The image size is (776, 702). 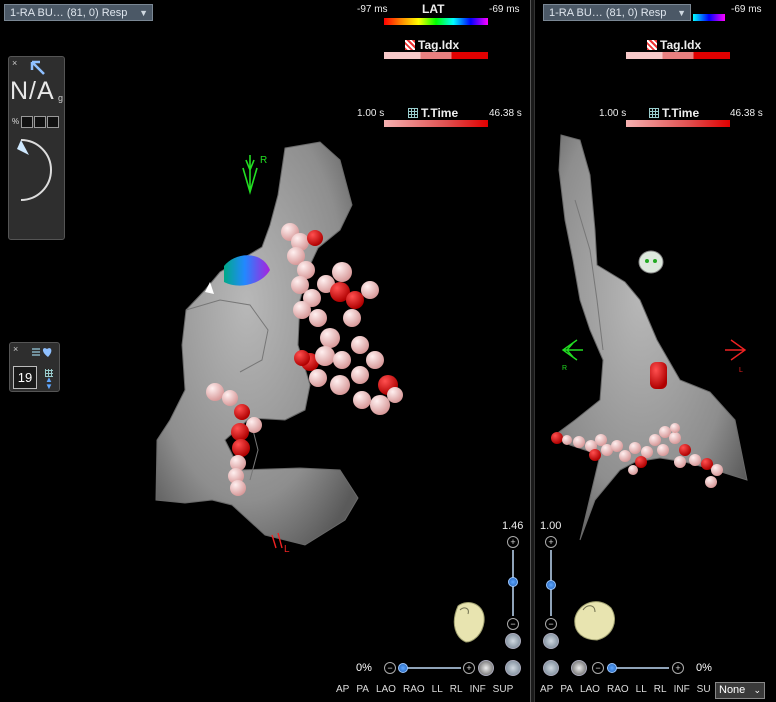 I want to click on right-view-button-su: SU, so click(x=703, y=689).